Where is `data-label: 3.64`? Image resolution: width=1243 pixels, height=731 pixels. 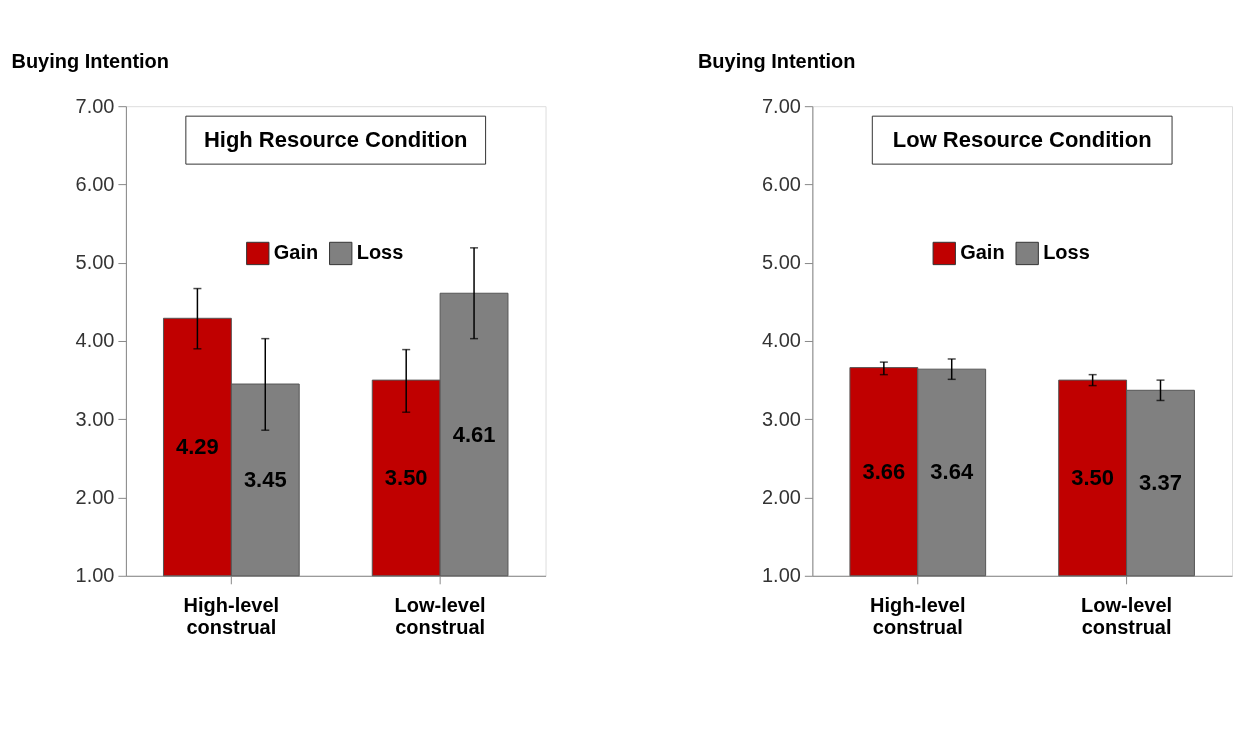
data-label: 3.64 is located at coordinates (952, 472).